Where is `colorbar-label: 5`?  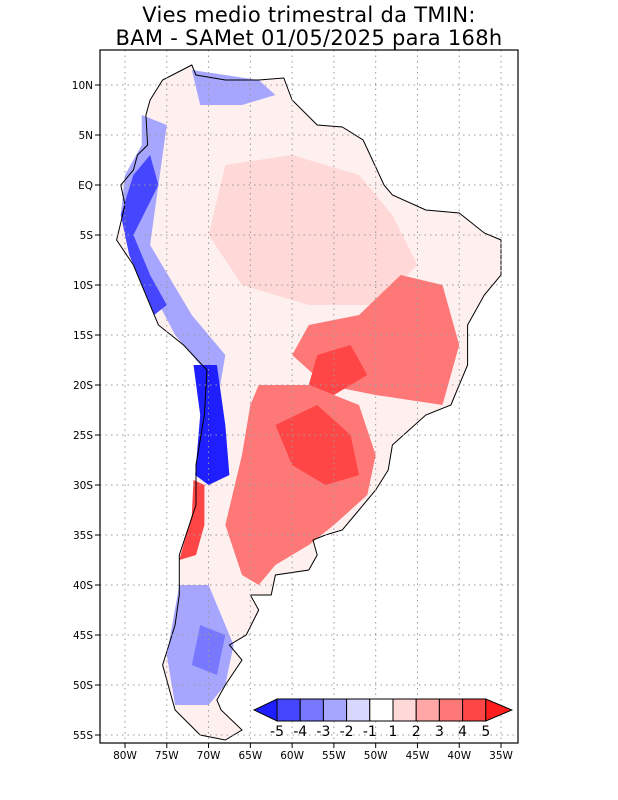
colorbar-label: 5 is located at coordinates (485, 732).